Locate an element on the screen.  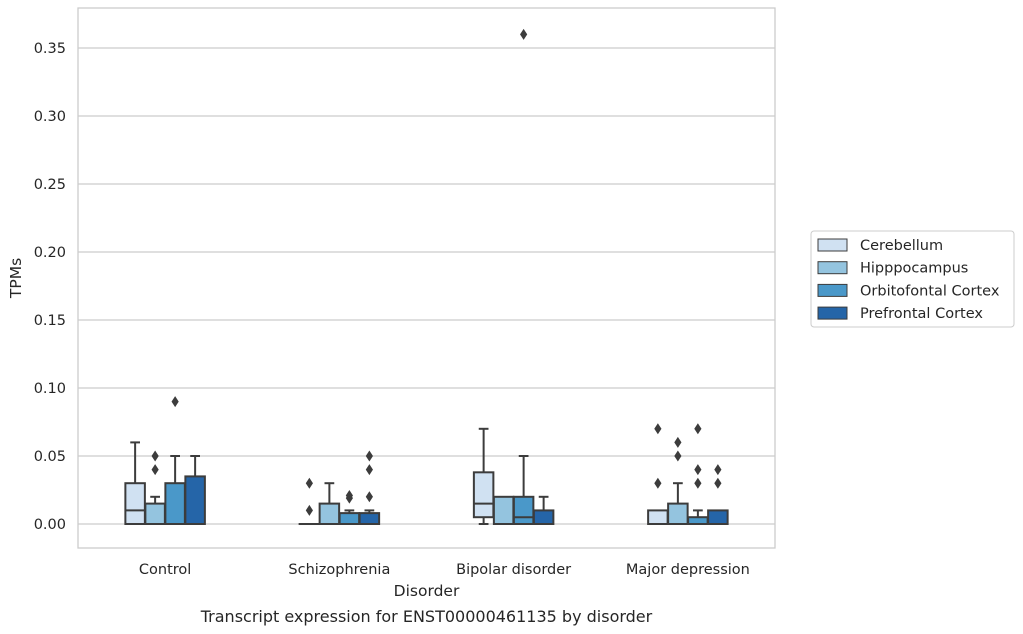
y-tick-labels: 0.00 0.05 0.10 0.15 0.20 0.25 0.30 0.35 is located at coordinates (50, 287).